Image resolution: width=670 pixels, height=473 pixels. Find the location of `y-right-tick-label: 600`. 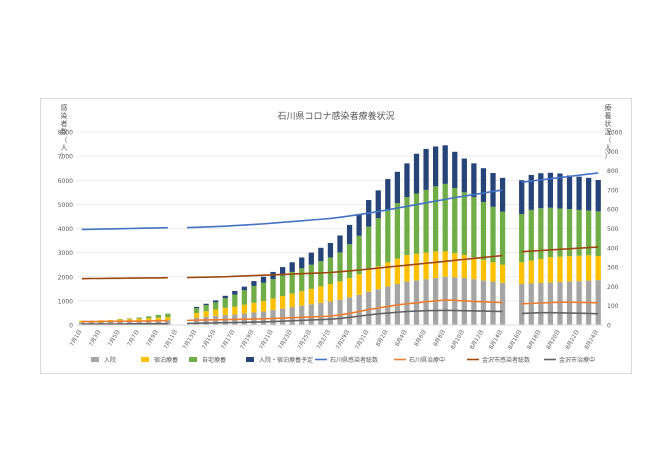

y-right-tick-label: 600 is located at coordinates (613, 210).